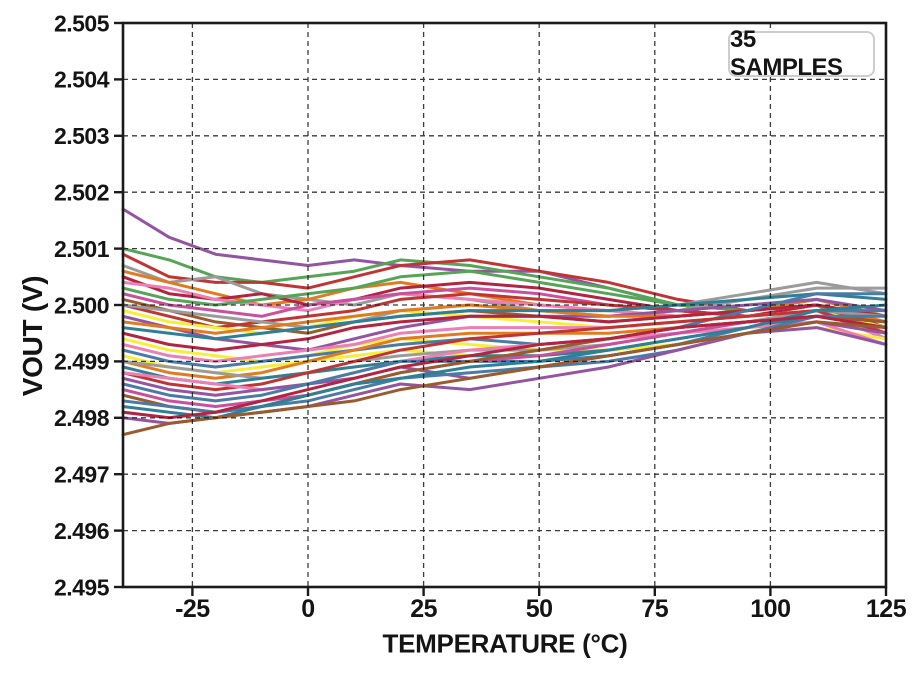 The width and height of the screenshot is (920, 674). Describe the element at coordinates (307, 609) in the screenshot. I see `x-tick-label: 0` at that location.